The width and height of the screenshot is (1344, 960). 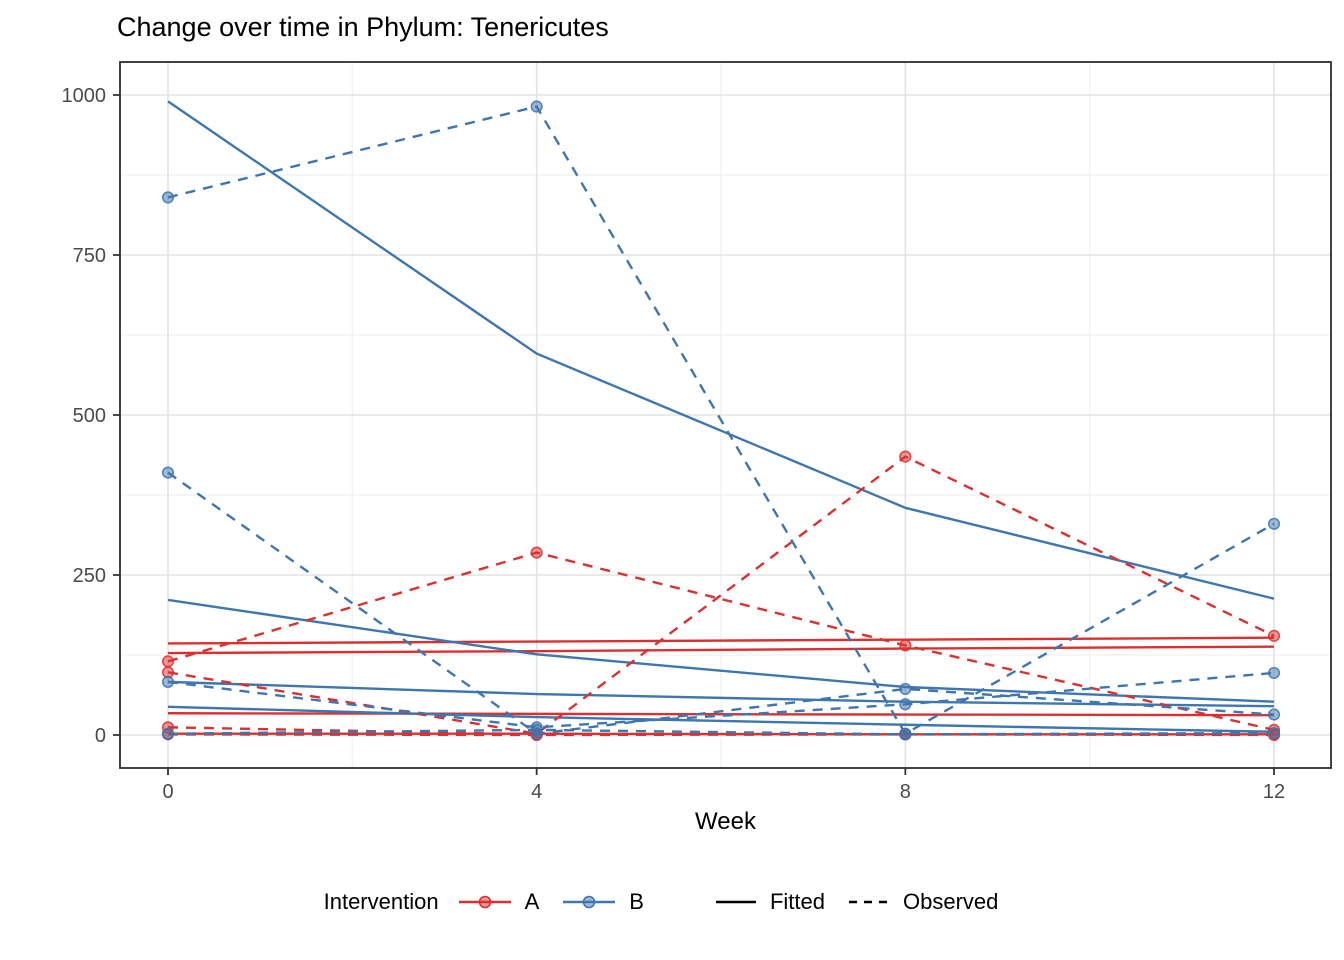 I want to click on observed-line-B3, so click(x=721, y=700).